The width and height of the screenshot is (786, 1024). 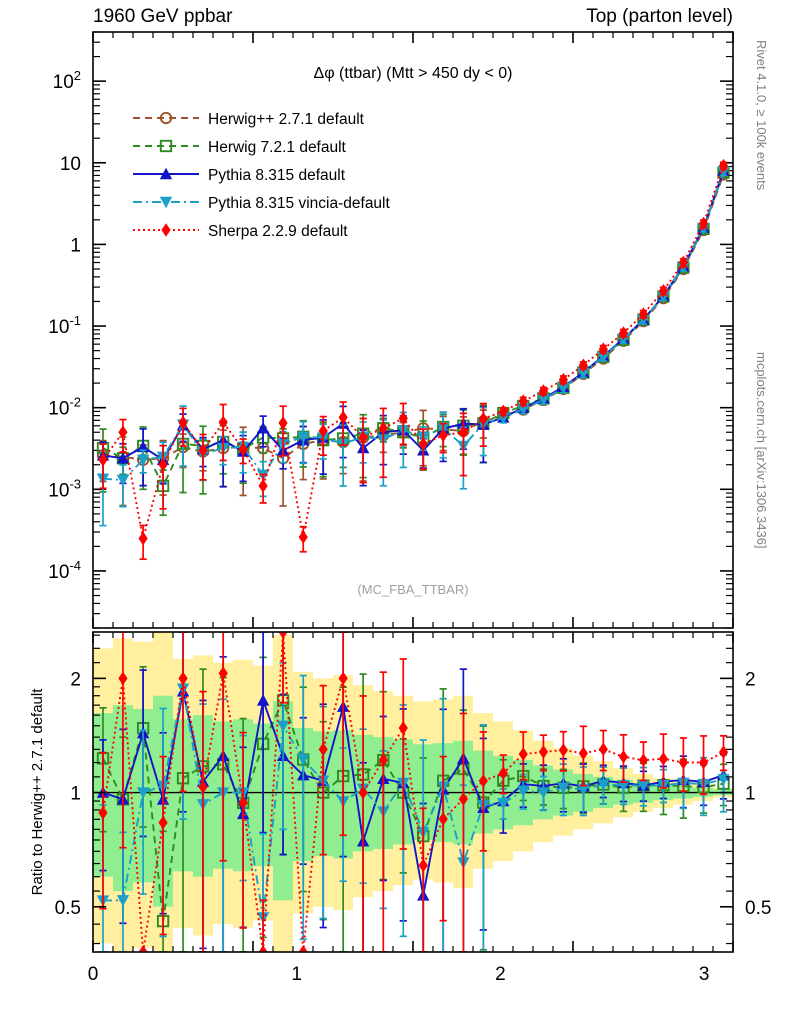 What do you see at coordinates (249, 119) in the screenshot?
I see `legend-item-0: Herwig++ 2.7.1 default` at bounding box center [249, 119].